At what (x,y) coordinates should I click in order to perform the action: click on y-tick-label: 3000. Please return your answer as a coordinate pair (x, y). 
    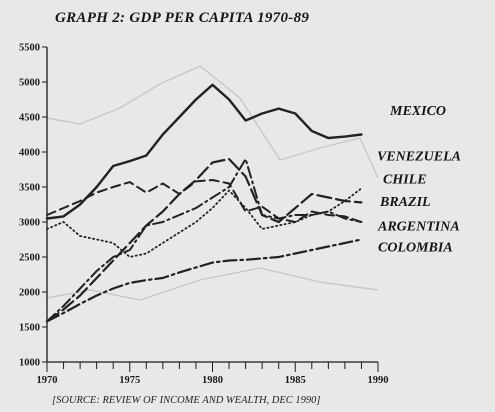
    Looking at the image, I should click on (29, 223).